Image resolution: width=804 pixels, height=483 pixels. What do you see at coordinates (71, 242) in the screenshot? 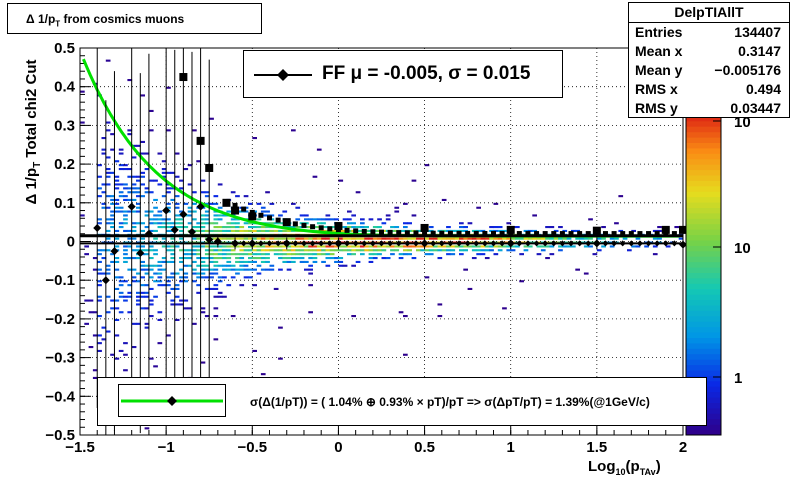
I see `y-tick-label: 0` at bounding box center [71, 242].